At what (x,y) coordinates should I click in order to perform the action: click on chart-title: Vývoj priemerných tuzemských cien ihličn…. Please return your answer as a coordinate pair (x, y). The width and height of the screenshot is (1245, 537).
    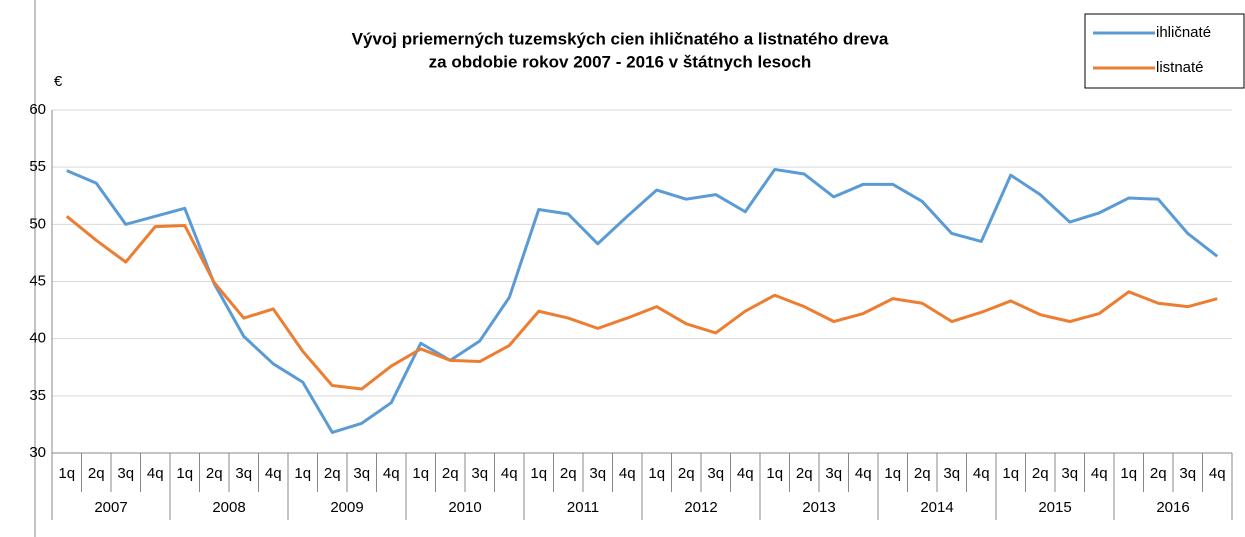
    Looking at the image, I should click on (620, 38).